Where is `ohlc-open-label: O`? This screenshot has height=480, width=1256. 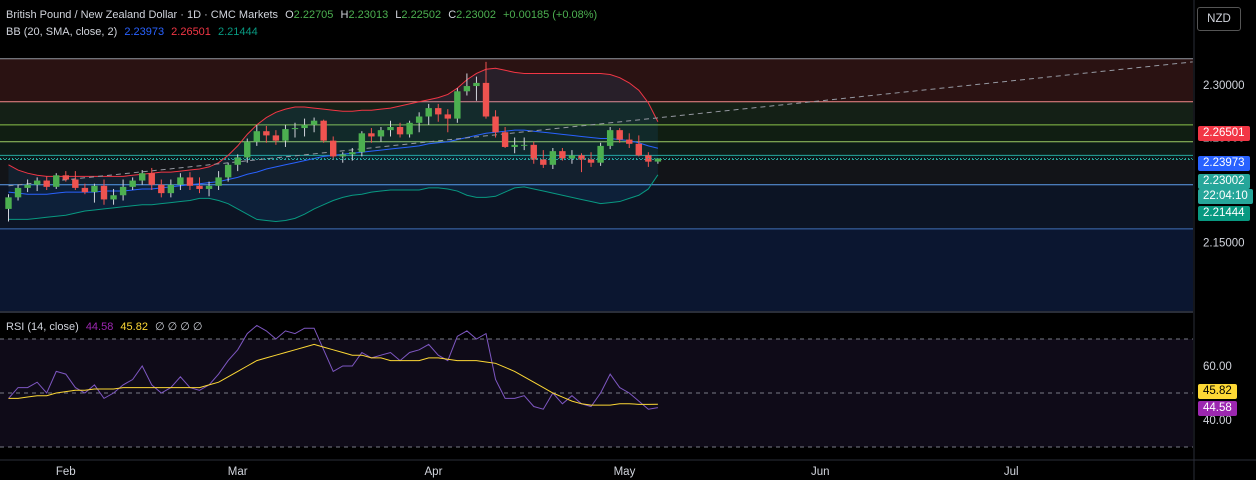 ohlc-open-label: O is located at coordinates (289, 15).